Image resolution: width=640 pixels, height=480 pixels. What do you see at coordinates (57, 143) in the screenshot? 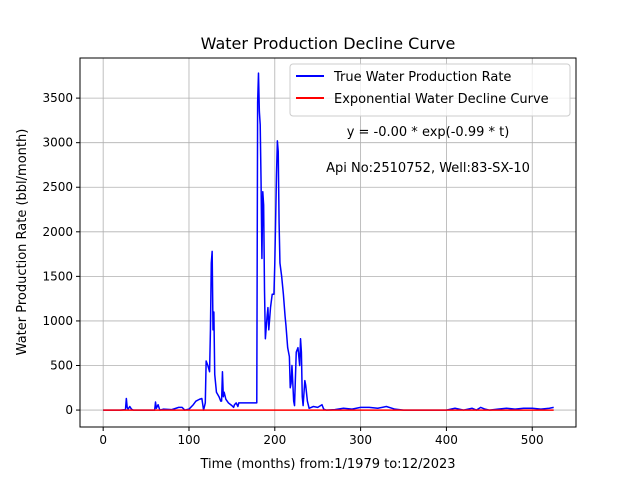
I see `y-tick-label: 3000` at bounding box center [57, 143].